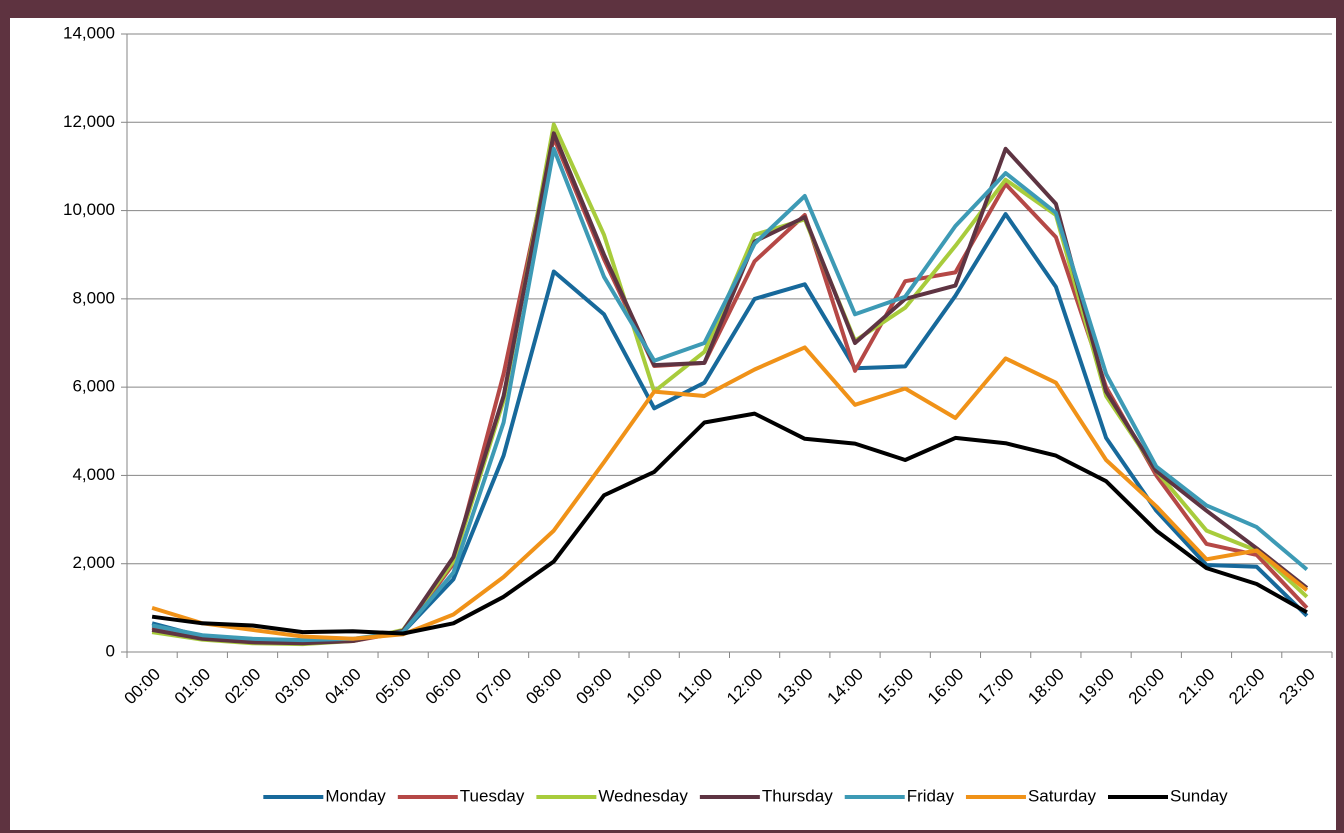  What do you see at coordinates (89, 121) in the screenshot?
I see `y-tick-label: 12,000` at bounding box center [89, 121].